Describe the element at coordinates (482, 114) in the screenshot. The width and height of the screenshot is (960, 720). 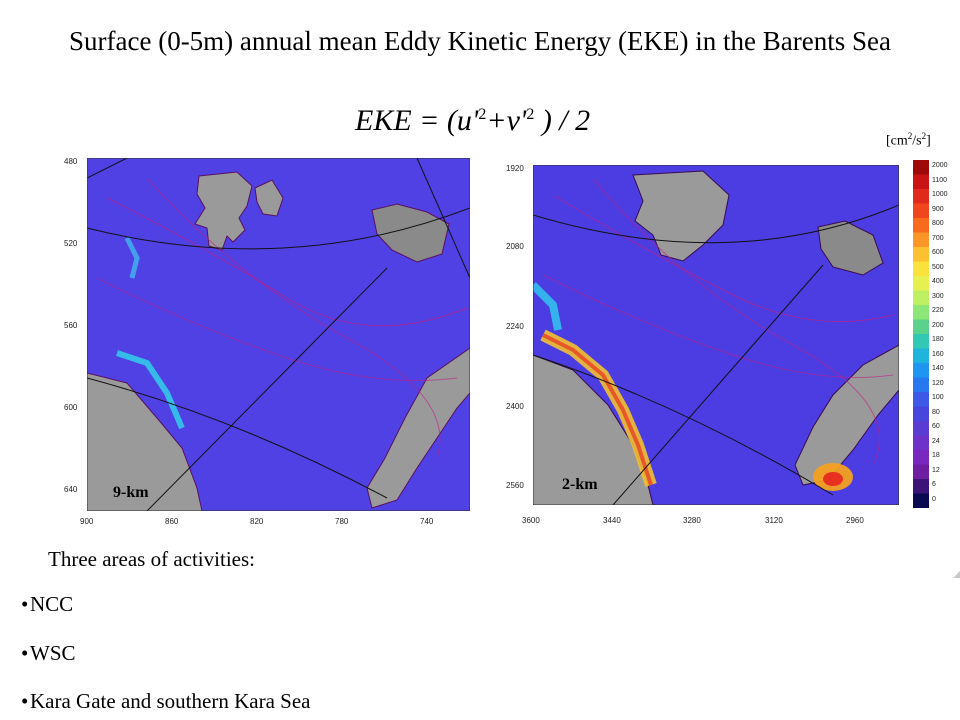
I see `formula-exp-u: 2` at that location.